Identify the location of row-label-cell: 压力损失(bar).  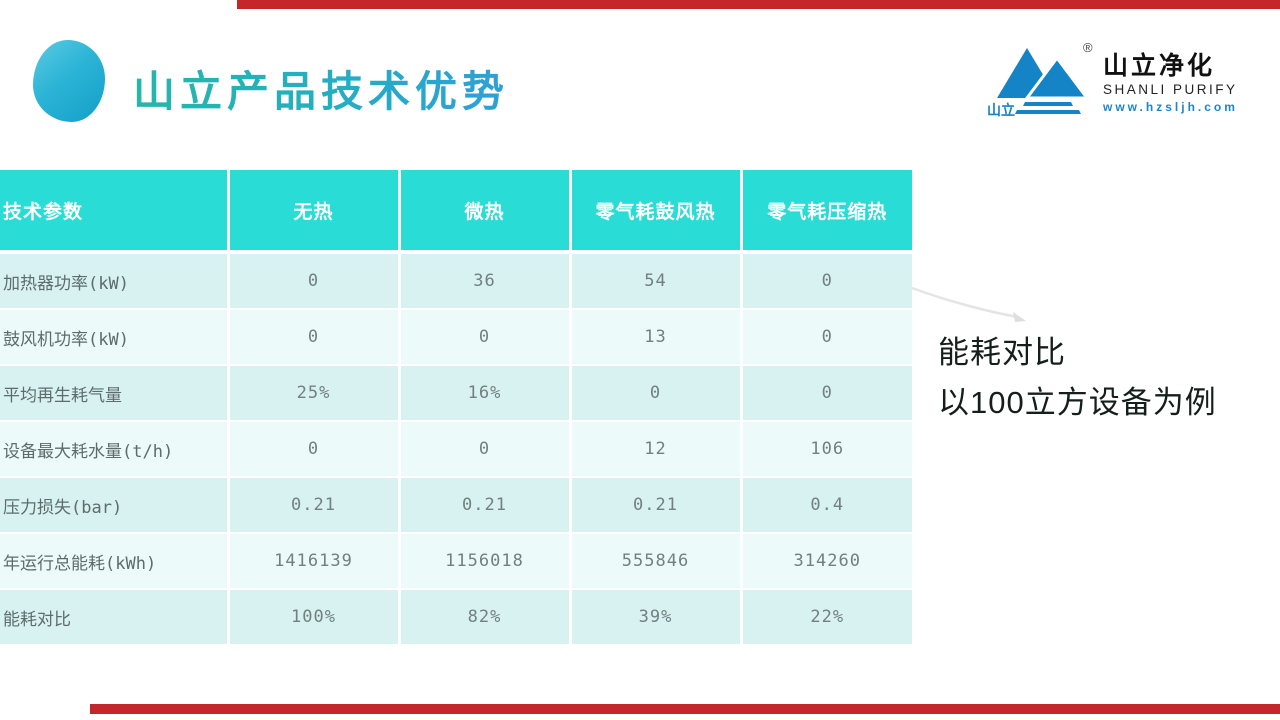
(115, 505).